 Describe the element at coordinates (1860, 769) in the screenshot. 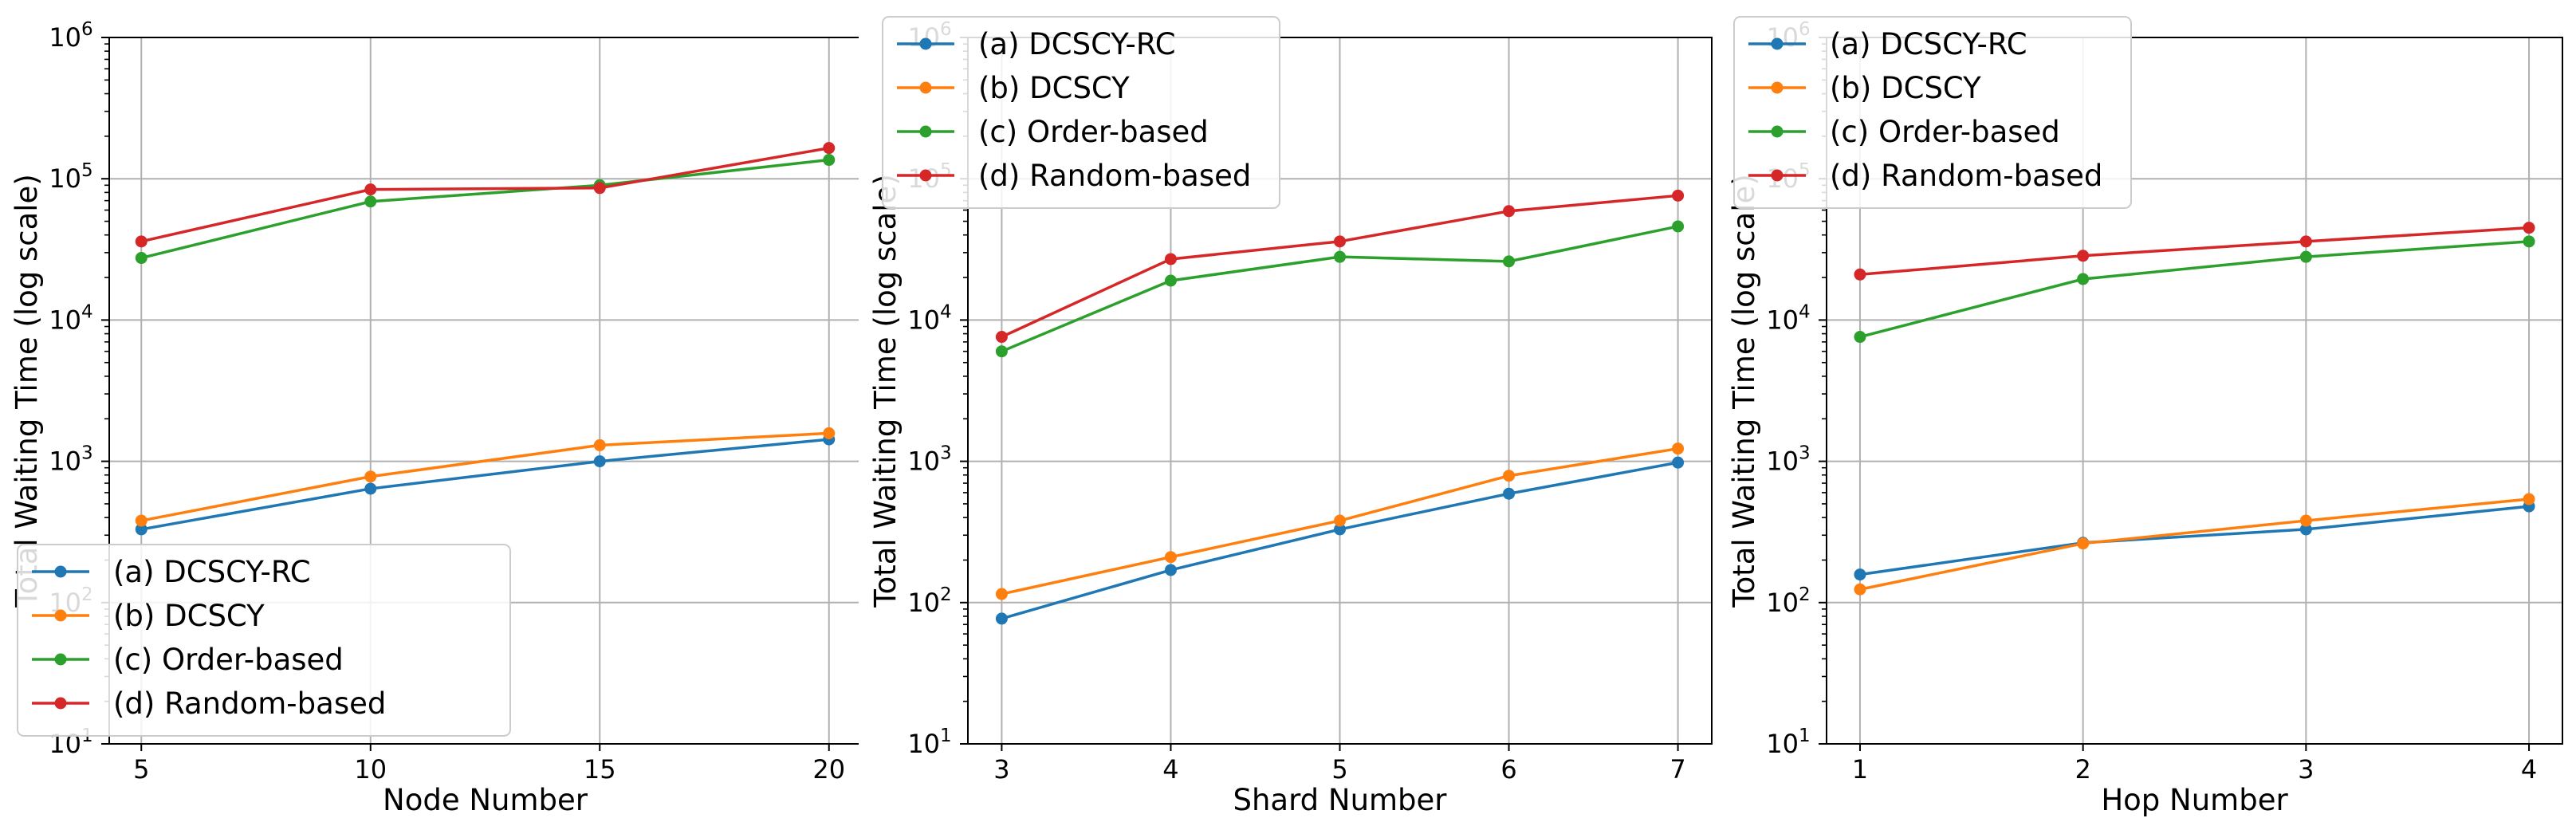

I see `x-tick-label: 1` at that location.